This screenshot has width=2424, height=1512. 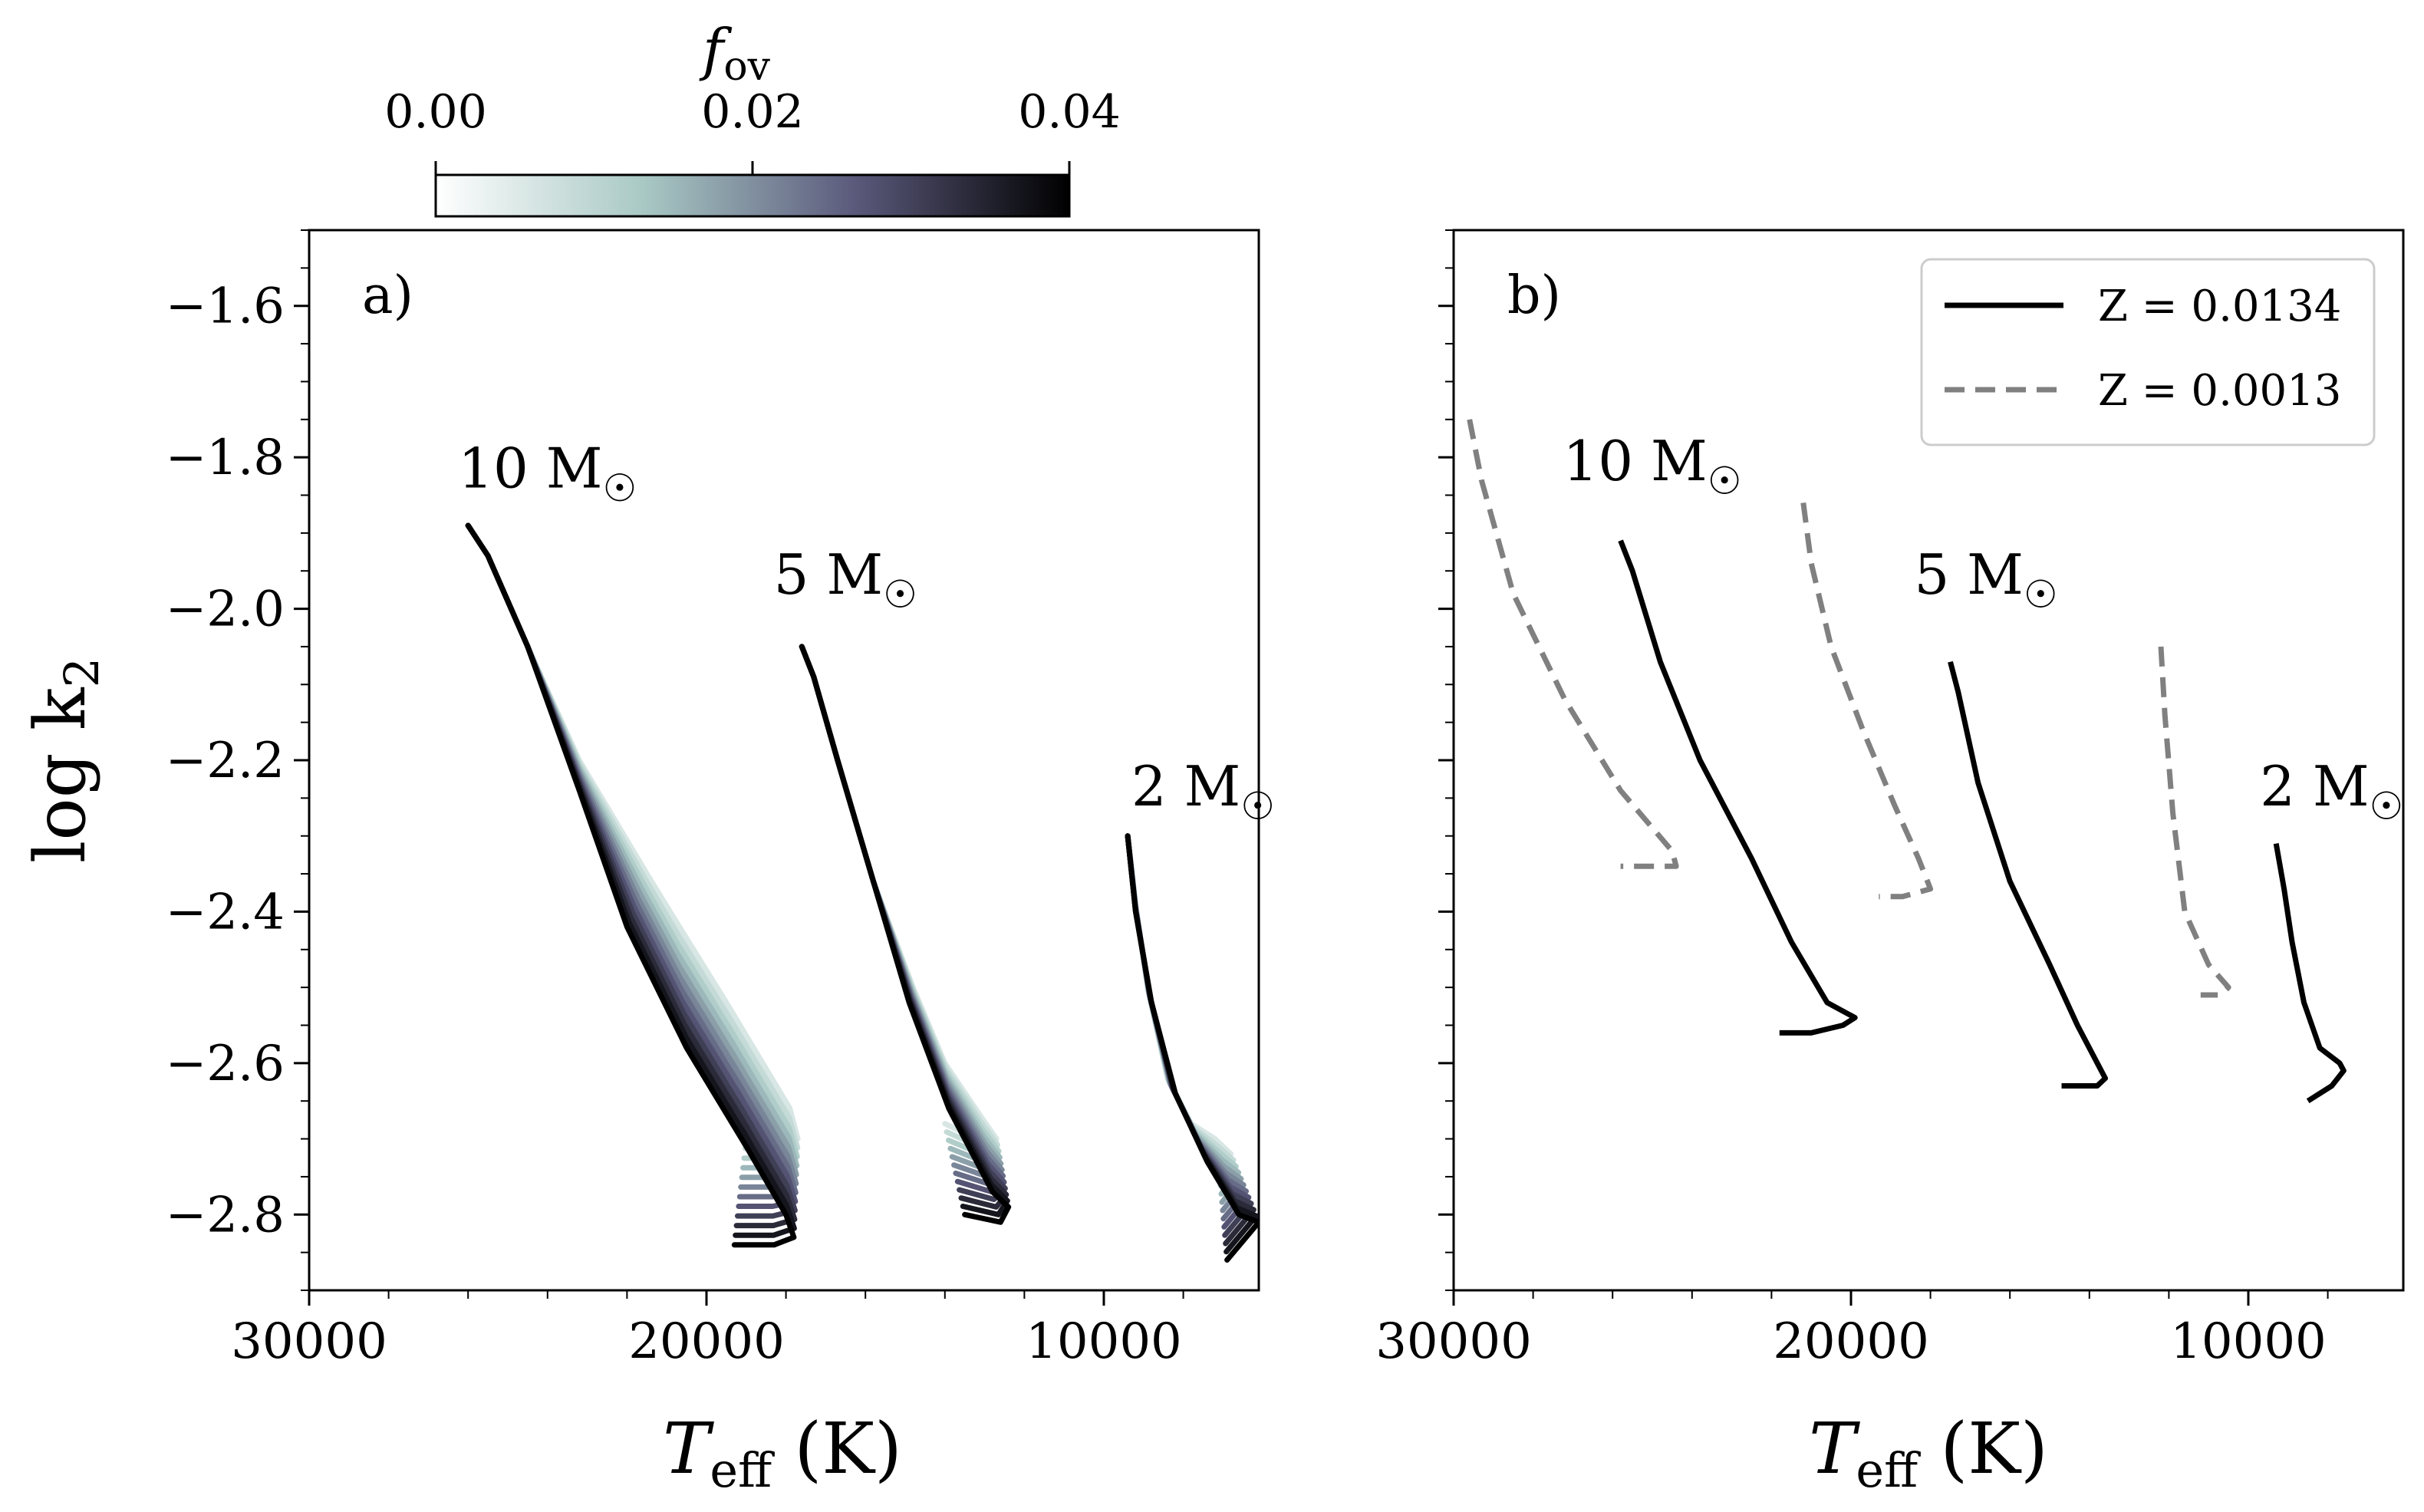 I want to click on colorbar-tick-label: 0.02, so click(x=752, y=112).